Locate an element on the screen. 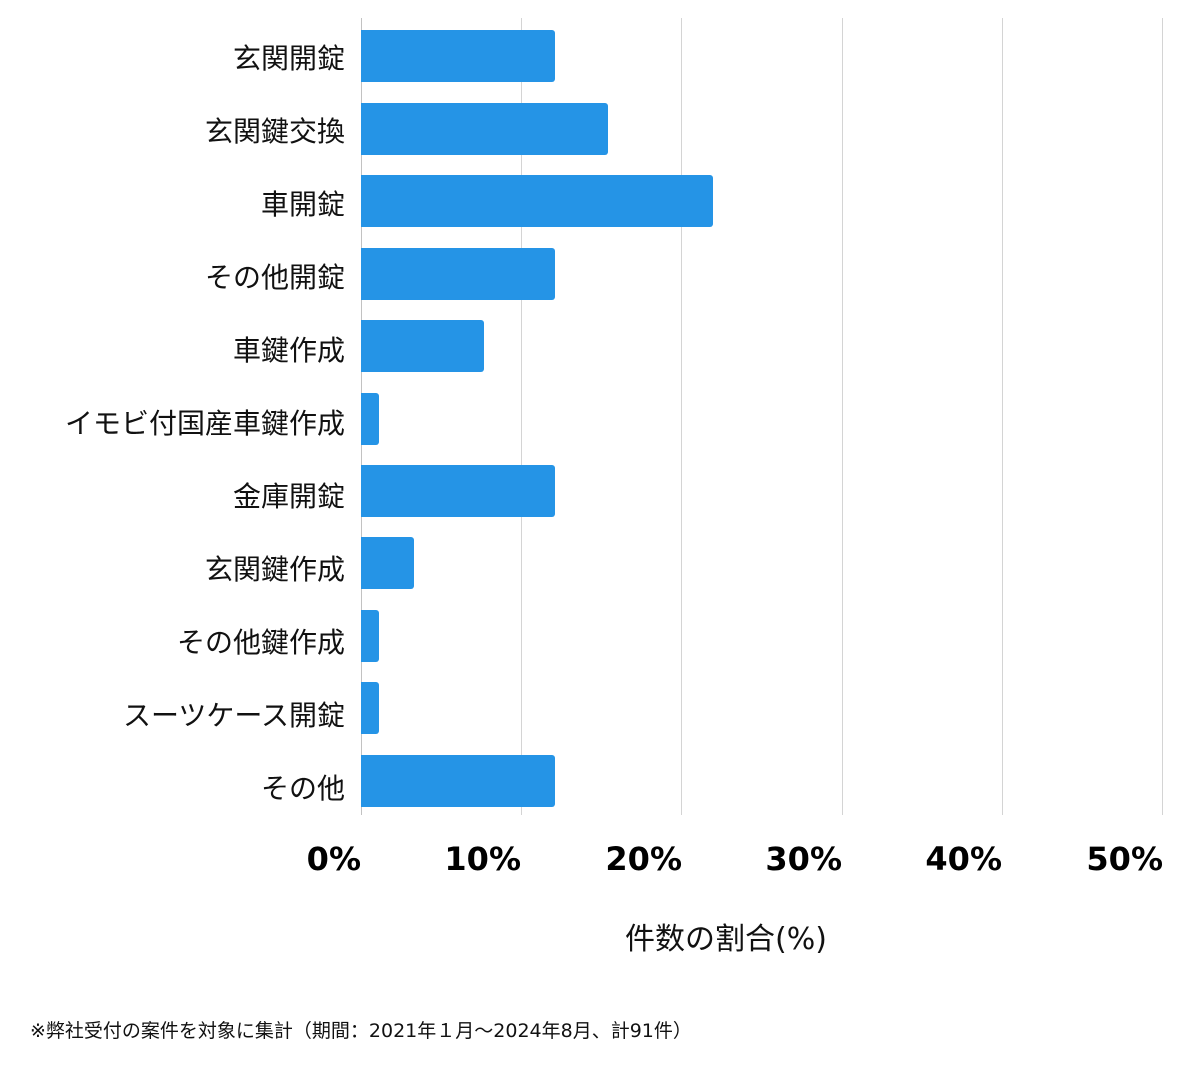 This screenshot has width=1200, height=1069. category-label: 車鍵作成 is located at coordinates (288, 350).